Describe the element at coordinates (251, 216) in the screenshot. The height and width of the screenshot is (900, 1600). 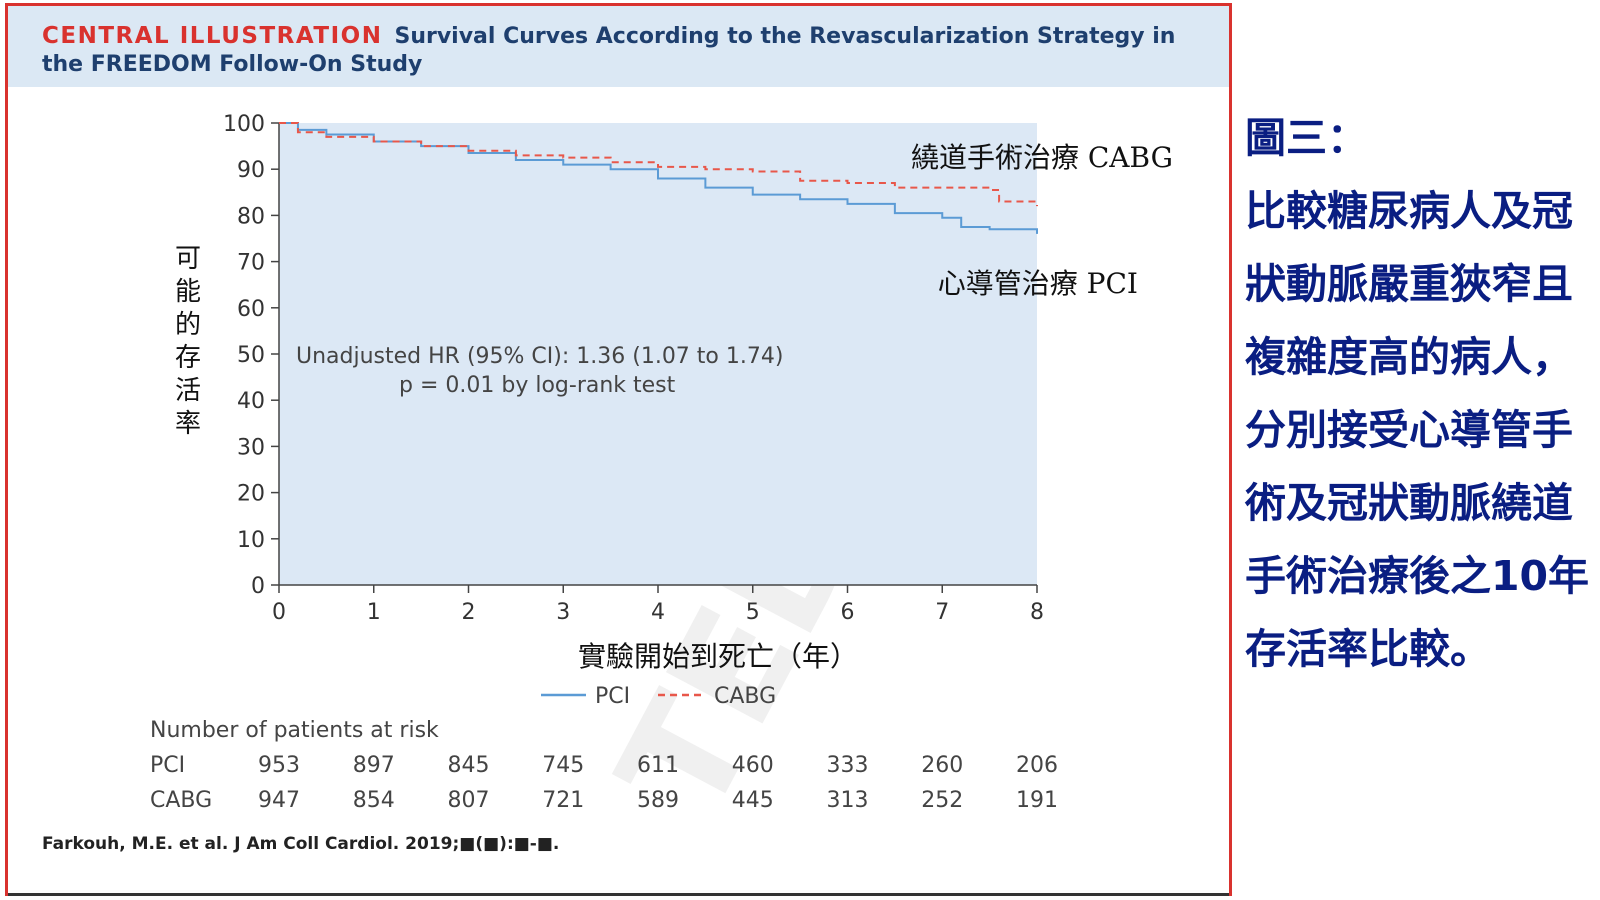
I see `y-tick-label: 80` at that location.